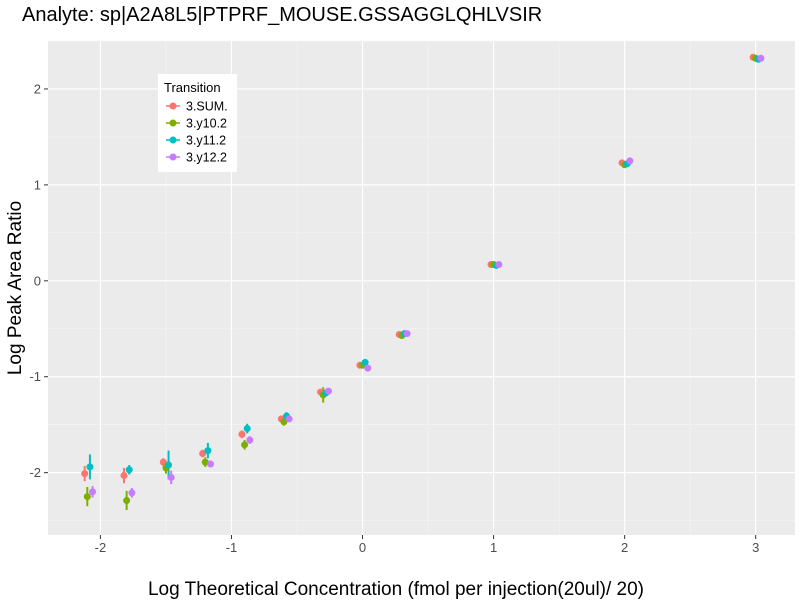 This screenshot has height=600, width=800. I want to click on legend-items: 3.SUM. 3.y10.2 3.y11.2 3.y12.2, so click(197, 132).